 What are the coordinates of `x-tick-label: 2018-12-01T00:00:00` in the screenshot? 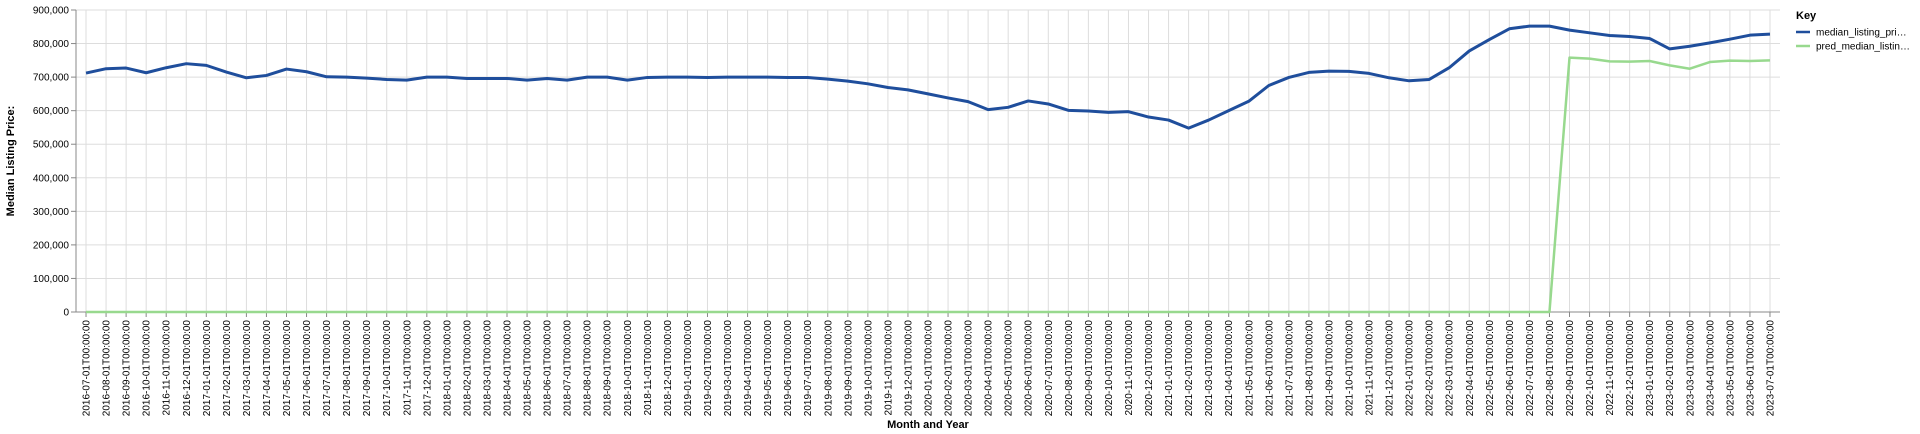 It's located at (668, 368).